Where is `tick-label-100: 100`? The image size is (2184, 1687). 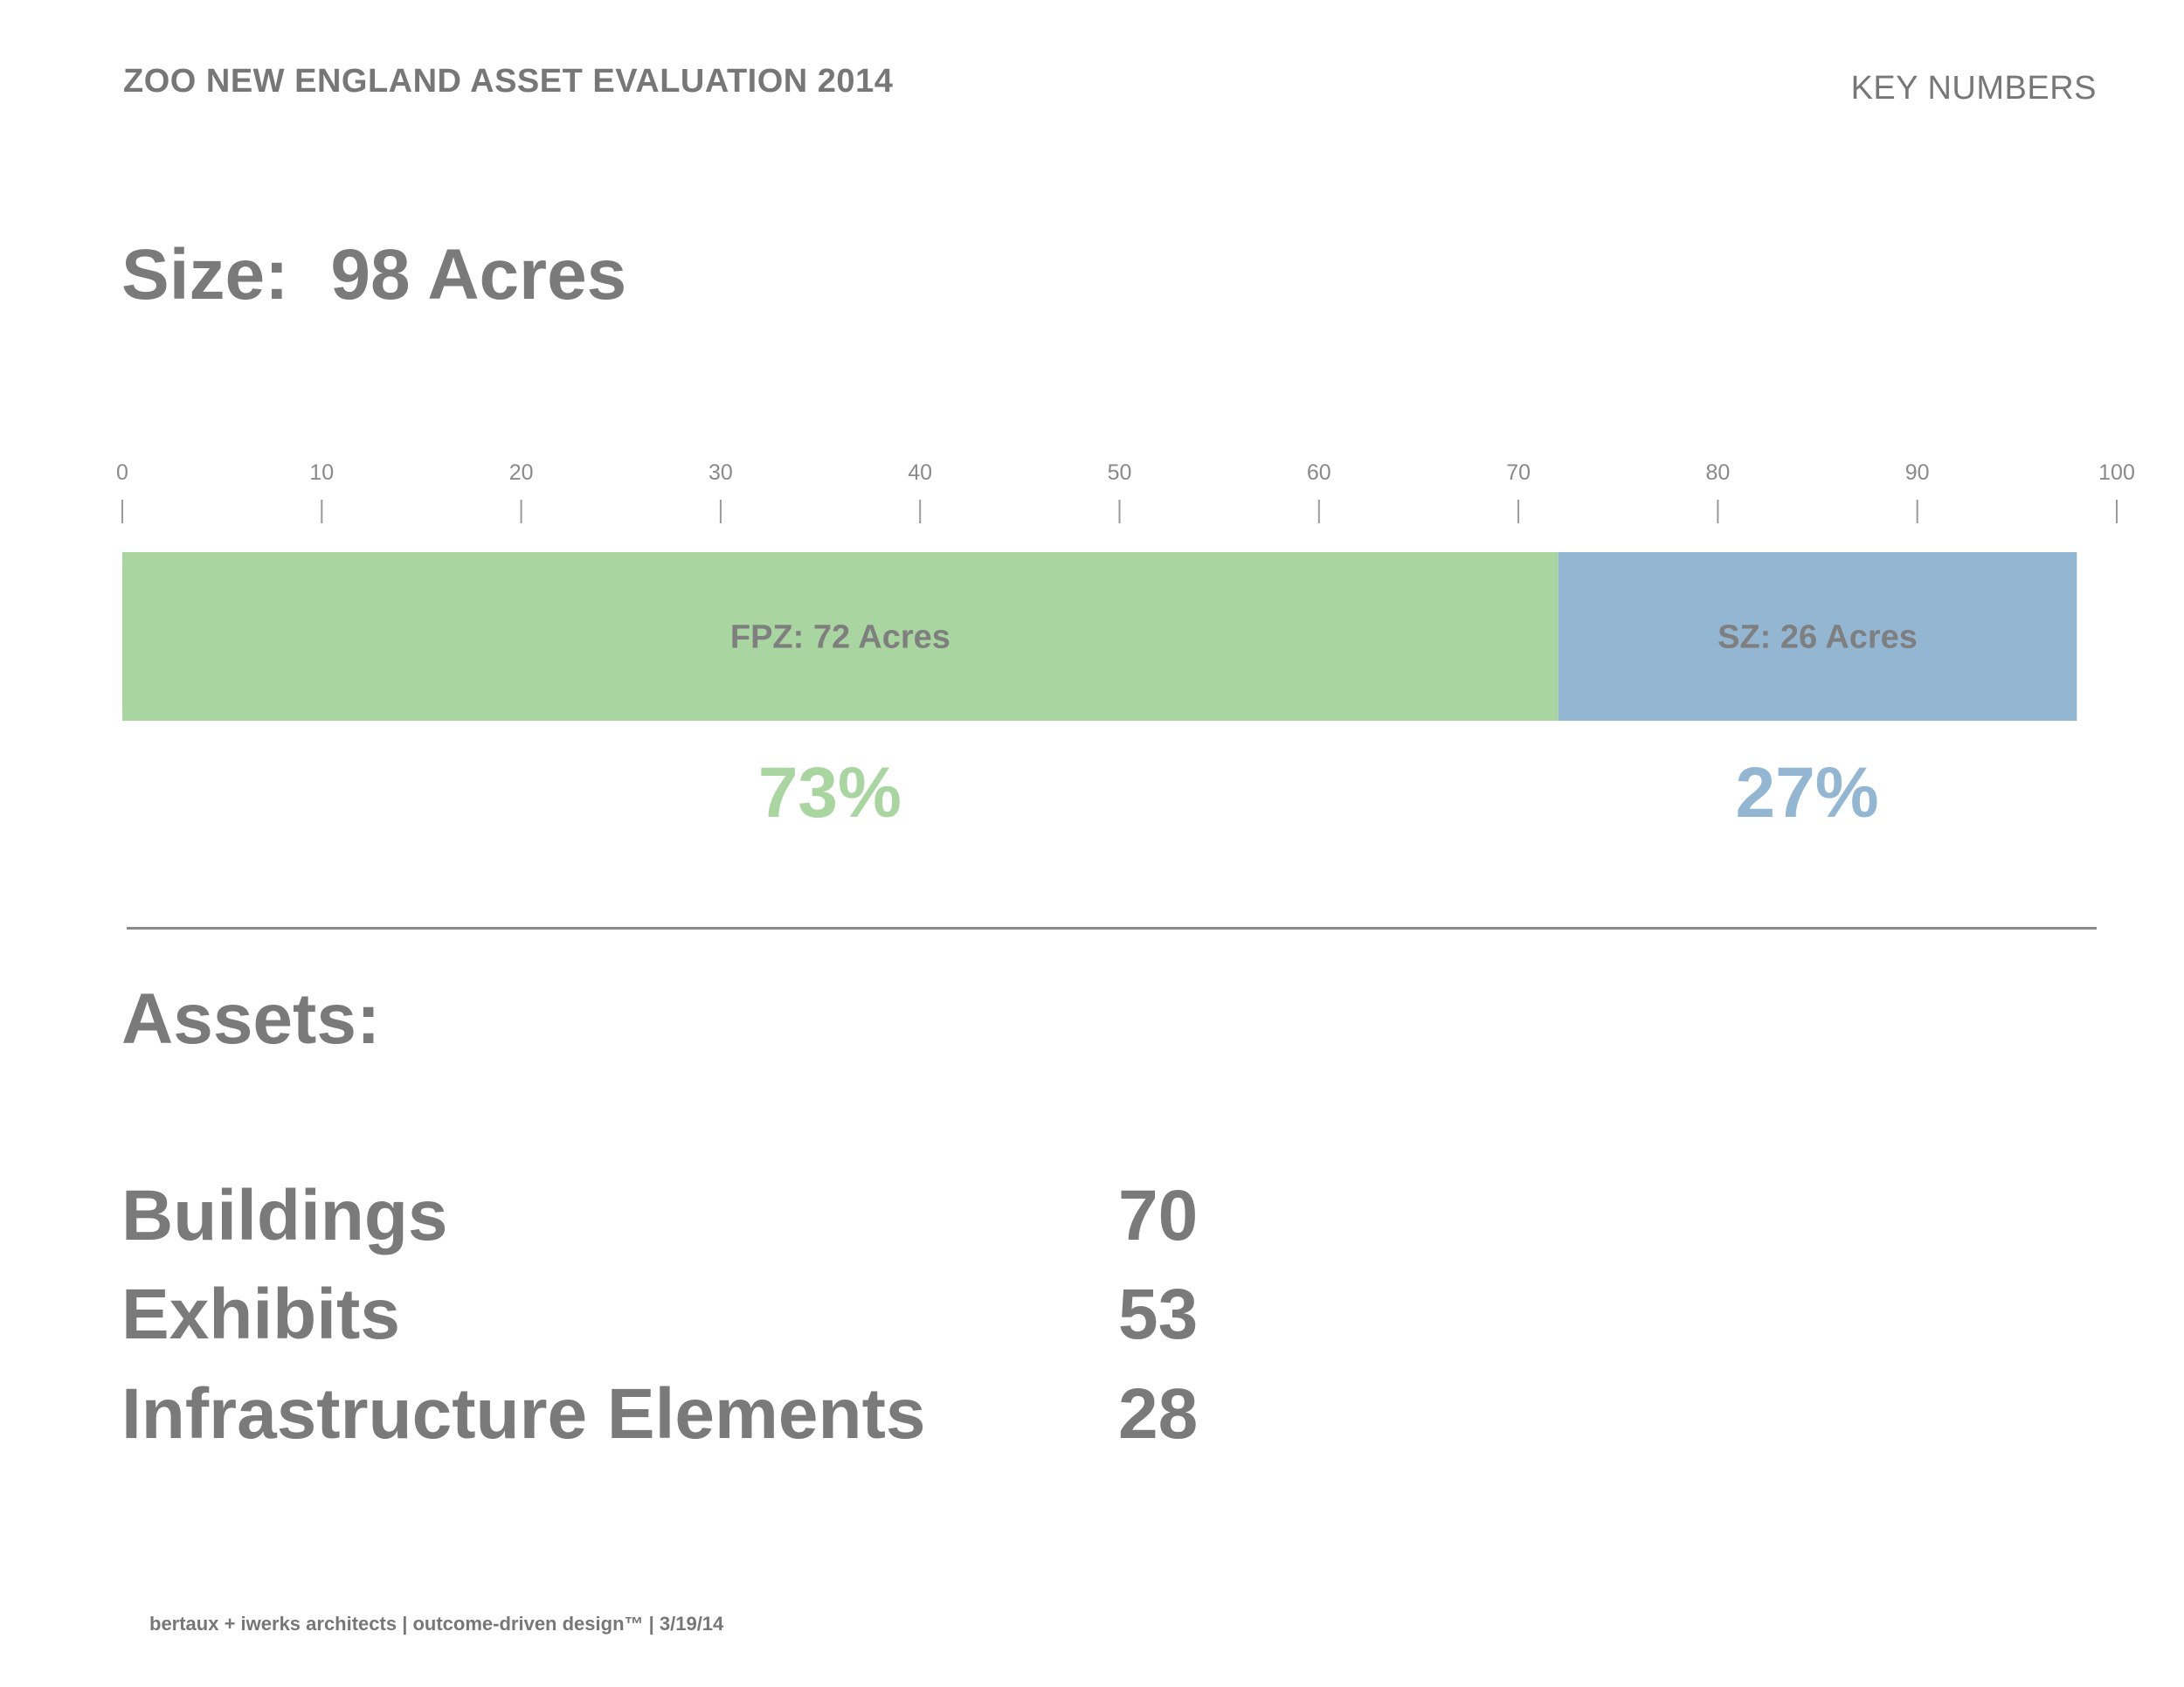 tick-label-100: 100 is located at coordinates (2116, 472).